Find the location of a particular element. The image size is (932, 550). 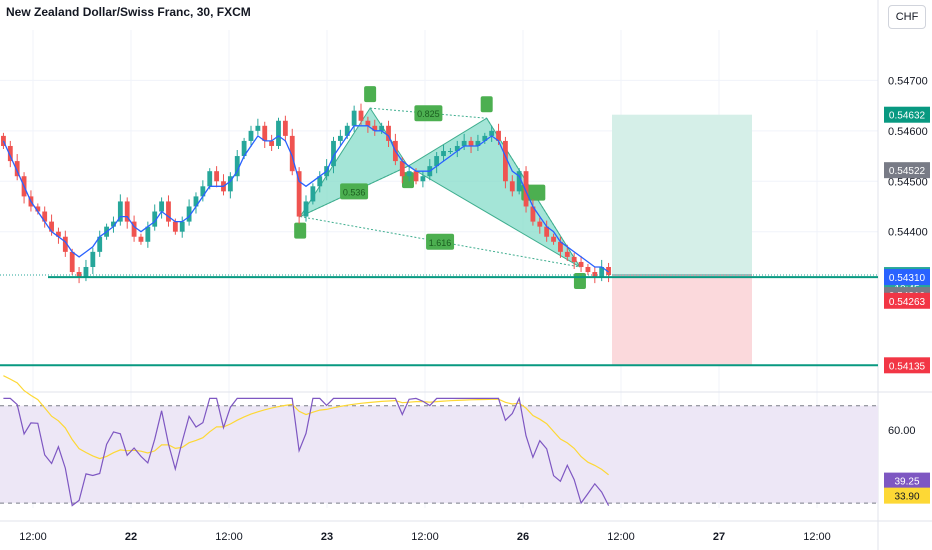

price-tag-label: 0.54632 is located at coordinates (907, 116).